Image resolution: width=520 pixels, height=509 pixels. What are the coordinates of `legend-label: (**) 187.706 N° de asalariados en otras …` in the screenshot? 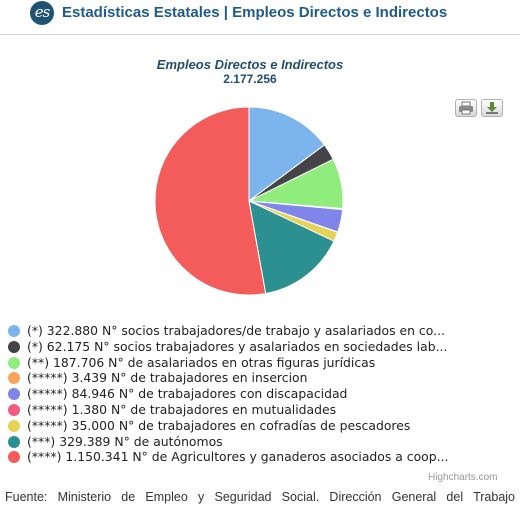 It's located at (201, 362).